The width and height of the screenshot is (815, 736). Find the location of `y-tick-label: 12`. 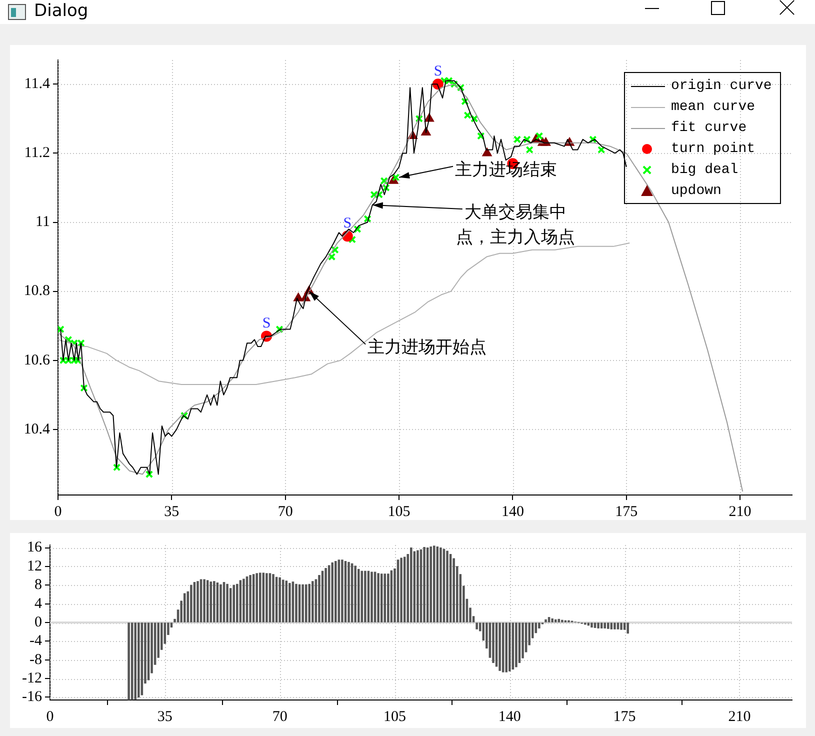

y-tick-label: 12 is located at coordinates (34, 566).